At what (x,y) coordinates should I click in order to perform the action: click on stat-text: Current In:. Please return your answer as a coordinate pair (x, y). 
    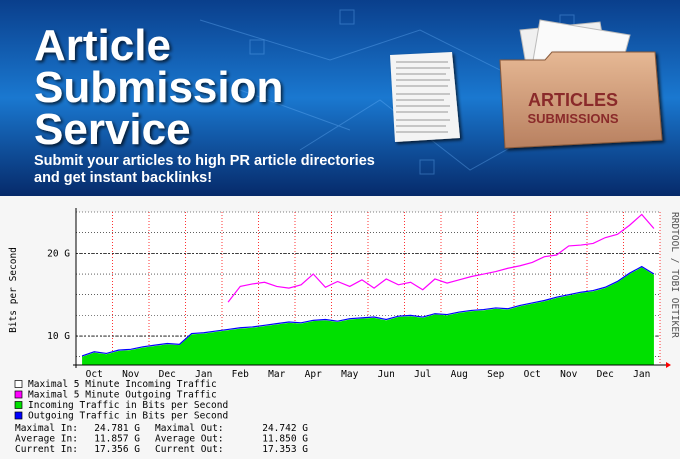
    Looking at the image, I should click on (46, 449).